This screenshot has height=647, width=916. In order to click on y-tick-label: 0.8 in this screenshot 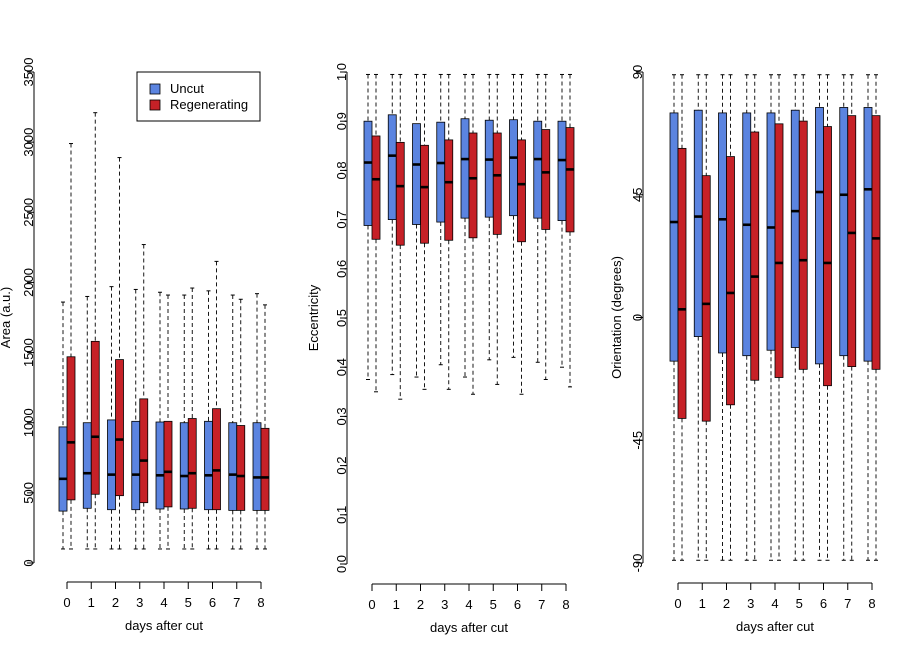, I will do `click(341, 170)`.